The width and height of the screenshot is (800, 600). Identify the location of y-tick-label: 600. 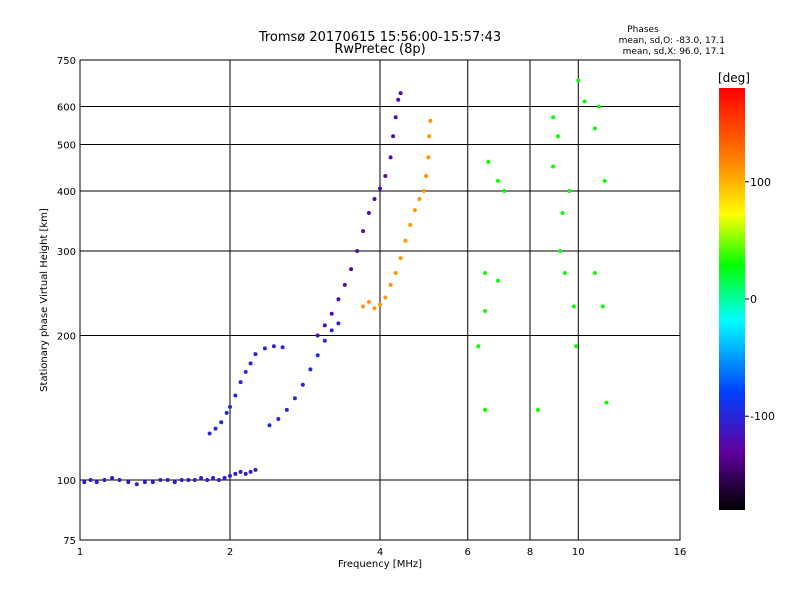
(66, 108).